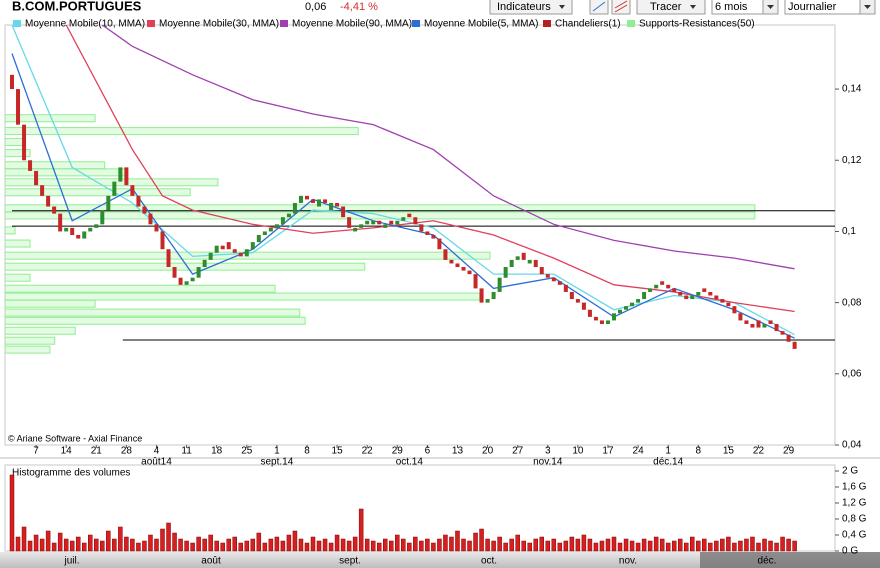 This screenshot has height=568, width=880. Describe the element at coordinates (276, 462) in the screenshot. I see `month-label: sept.14` at that location.